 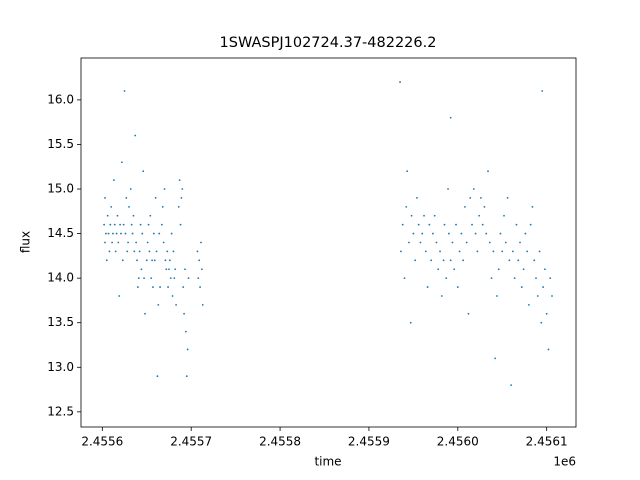 I want to click on y-tick-label: 15.0, so click(x=60, y=189).